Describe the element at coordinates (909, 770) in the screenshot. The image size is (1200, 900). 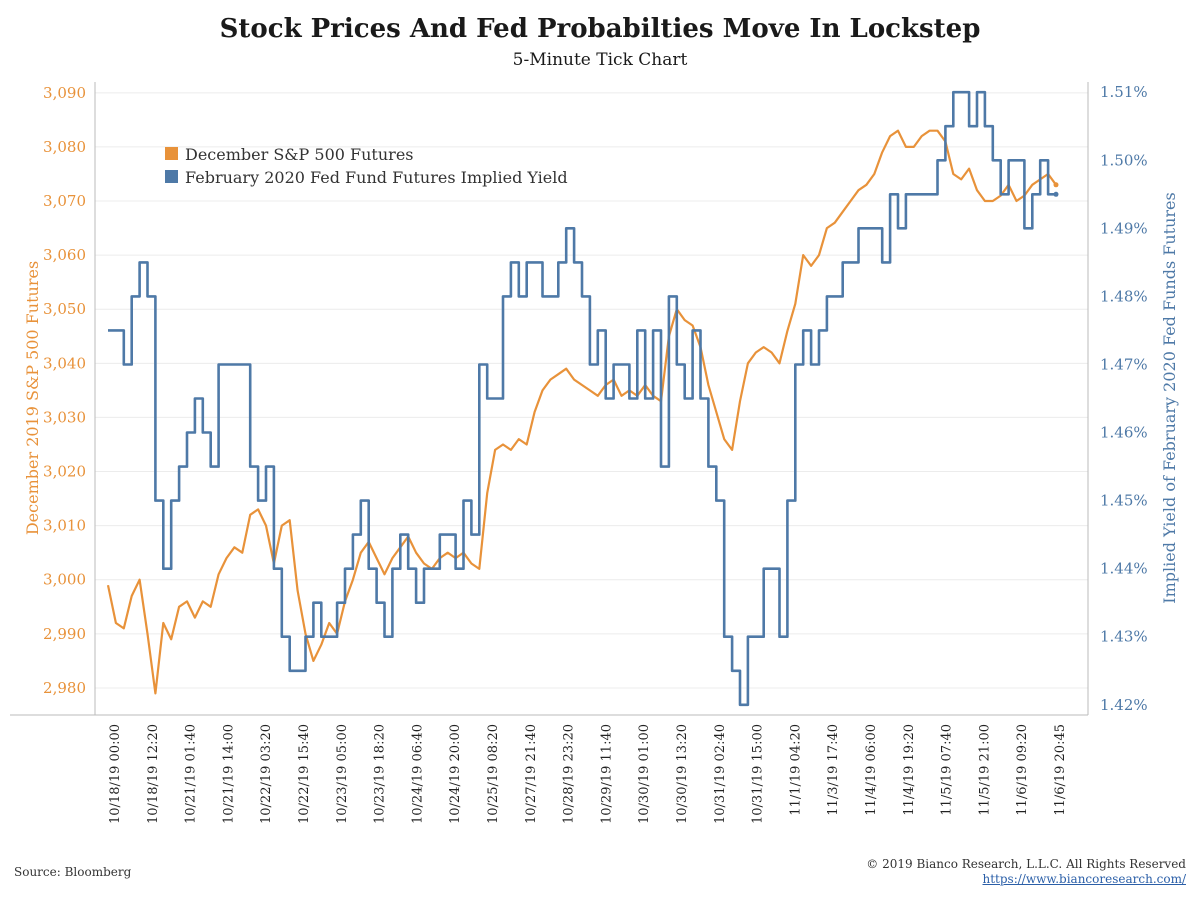
I see `x-tick-label: 11/4/19 19:20` at that location.